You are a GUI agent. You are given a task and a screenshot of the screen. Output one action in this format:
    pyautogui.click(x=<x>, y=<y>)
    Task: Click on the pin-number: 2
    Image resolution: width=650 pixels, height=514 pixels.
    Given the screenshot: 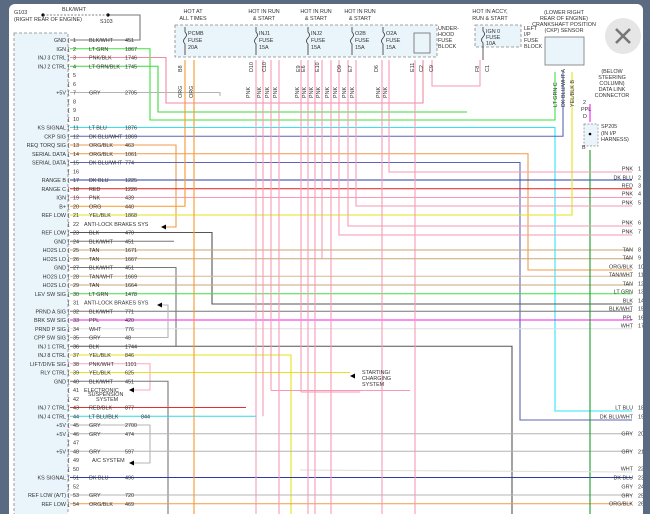 What is the action you would take?
    pyautogui.click(x=74, y=50)
    